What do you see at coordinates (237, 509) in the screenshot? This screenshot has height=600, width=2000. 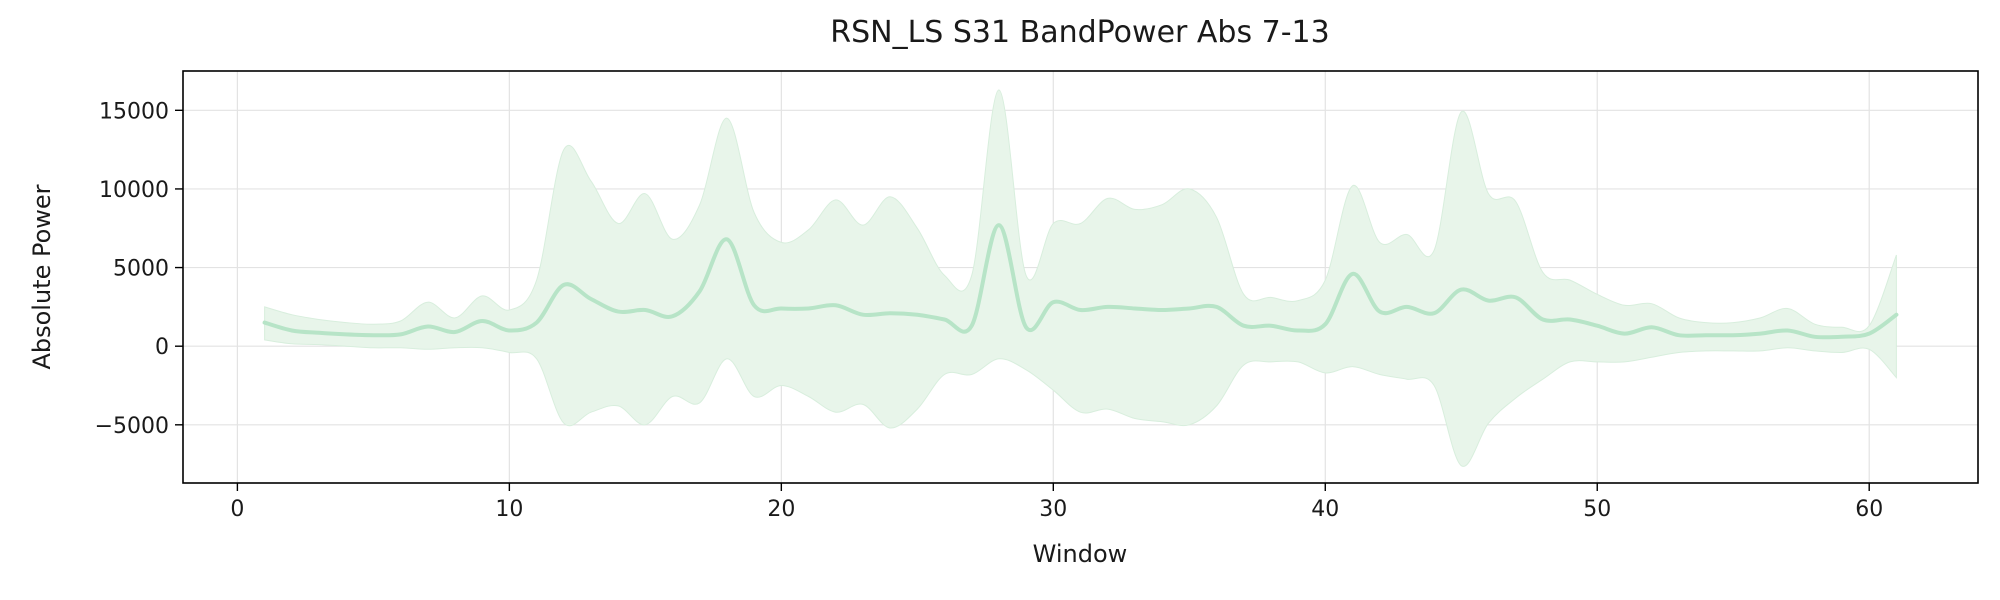 I see `x-tick-label: 0` at bounding box center [237, 509].